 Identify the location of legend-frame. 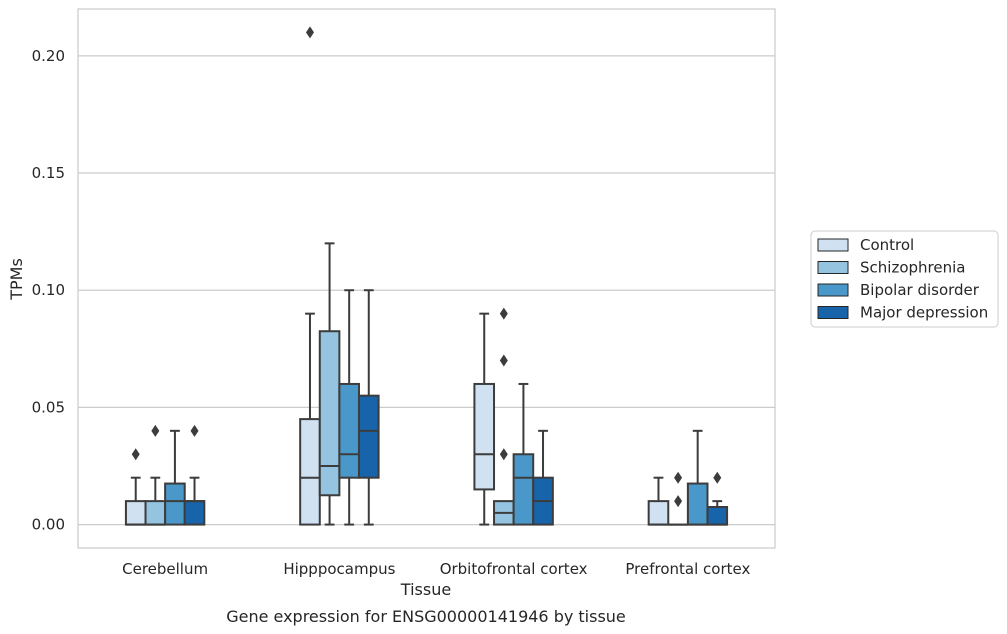
(904, 279).